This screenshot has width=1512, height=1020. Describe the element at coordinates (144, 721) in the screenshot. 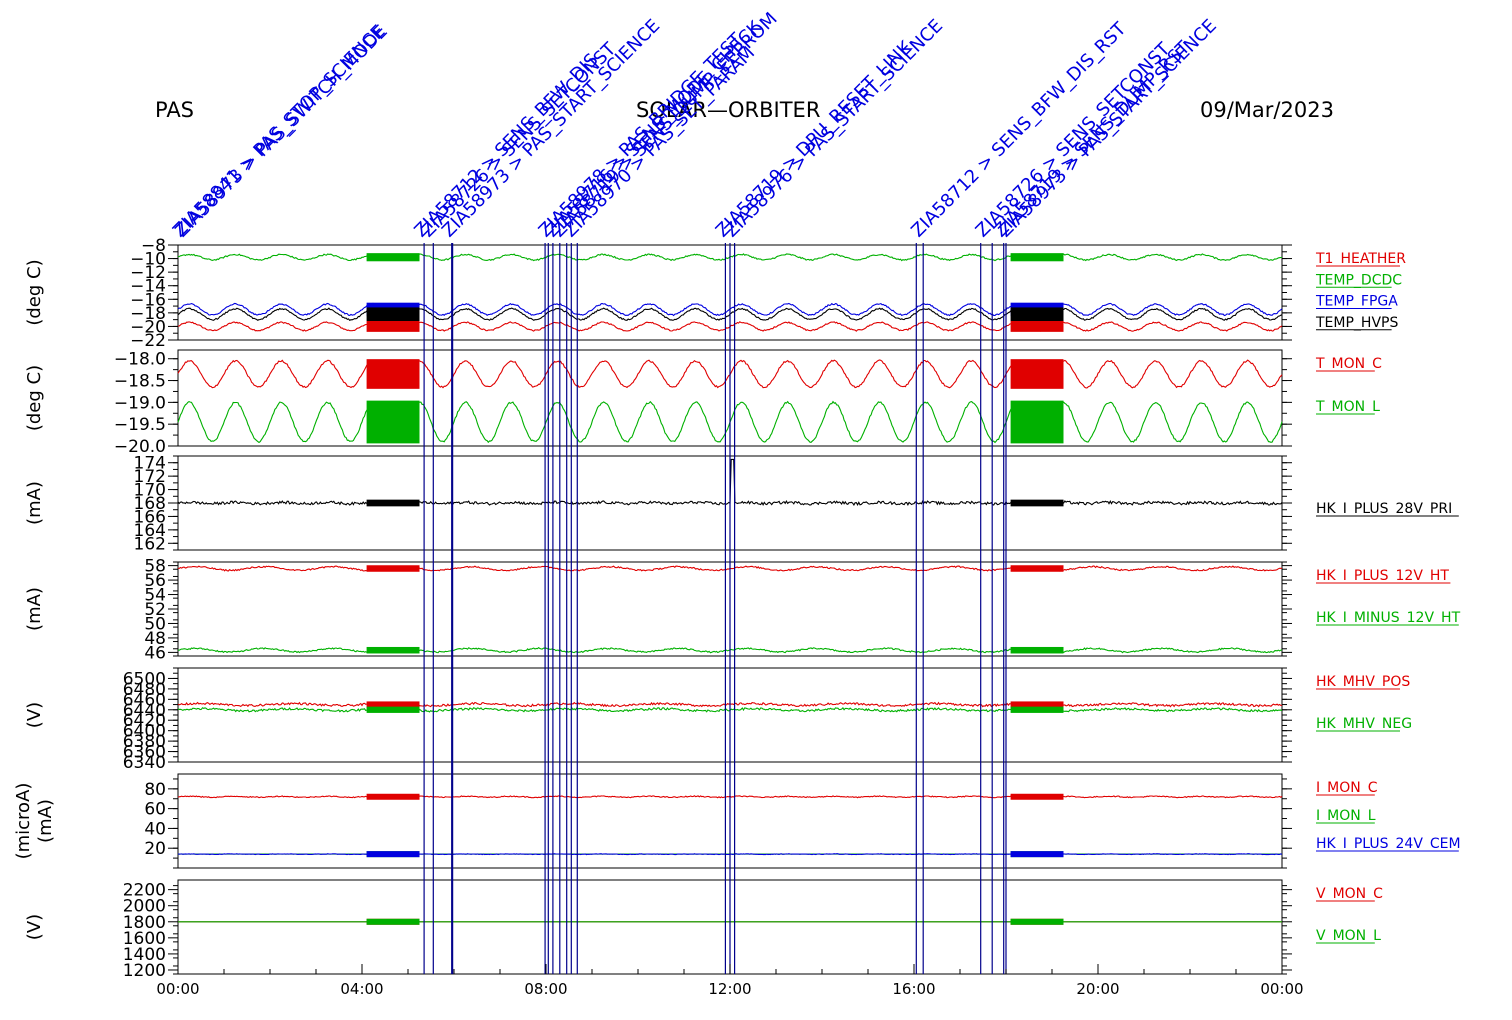

I see `y-tick-label: 6420` at that location.